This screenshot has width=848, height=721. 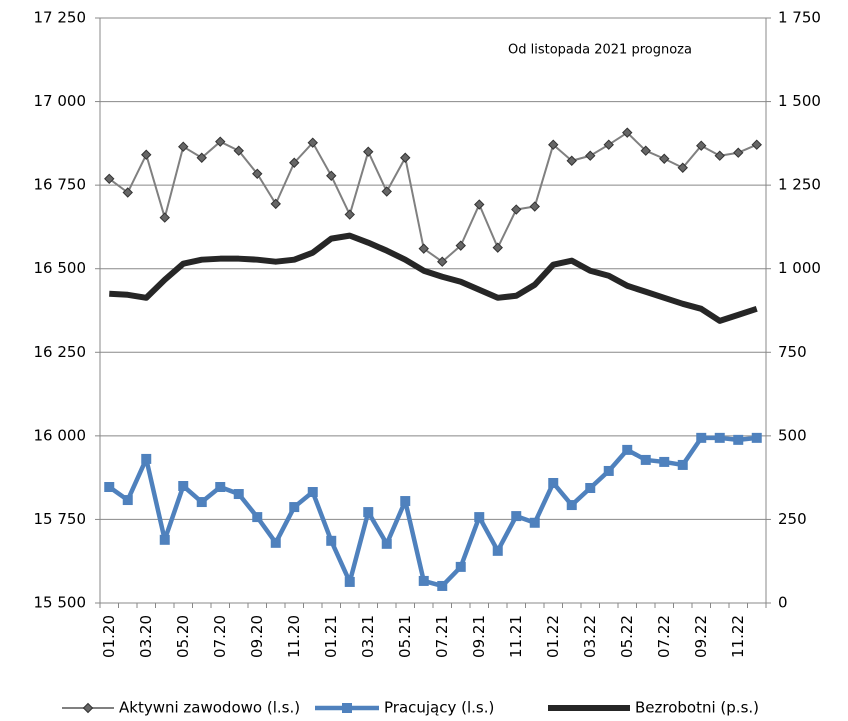 I want to click on x-tick-label: 07.21, so click(x=442, y=636).